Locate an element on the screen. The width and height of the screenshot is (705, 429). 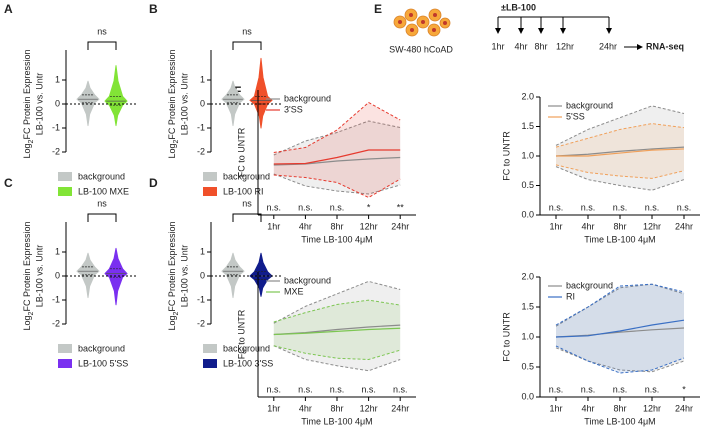
significance-label: ** is located at coordinates (401, 207).